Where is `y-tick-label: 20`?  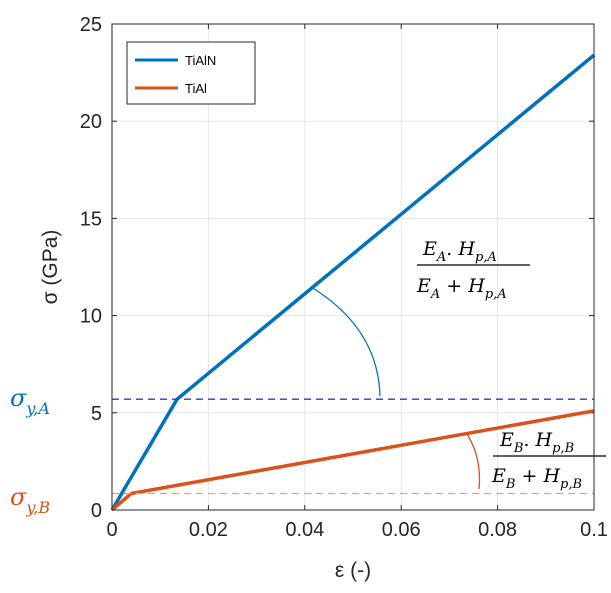
y-tick-label: 20 is located at coordinates (91, 122).